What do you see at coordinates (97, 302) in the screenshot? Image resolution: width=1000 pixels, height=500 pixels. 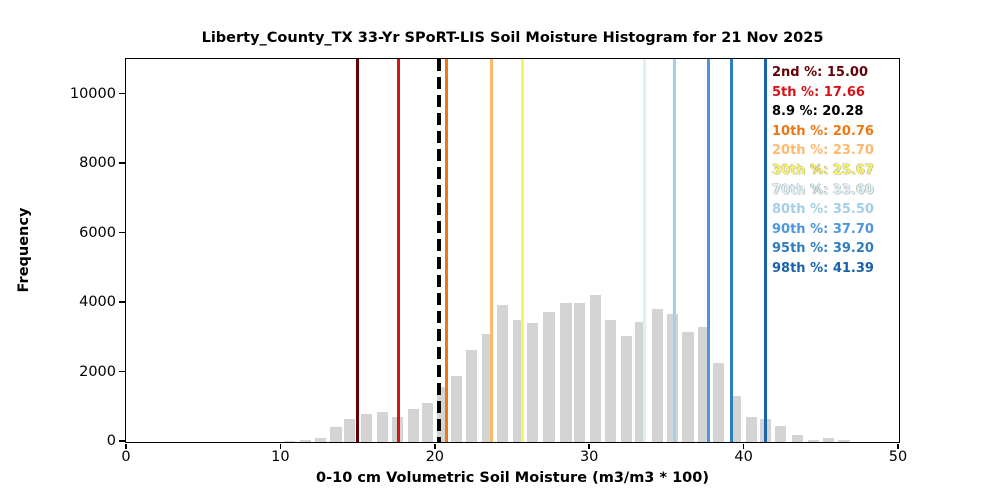 I see `y-tick-label: 4000` at bounding box center [97, 302].